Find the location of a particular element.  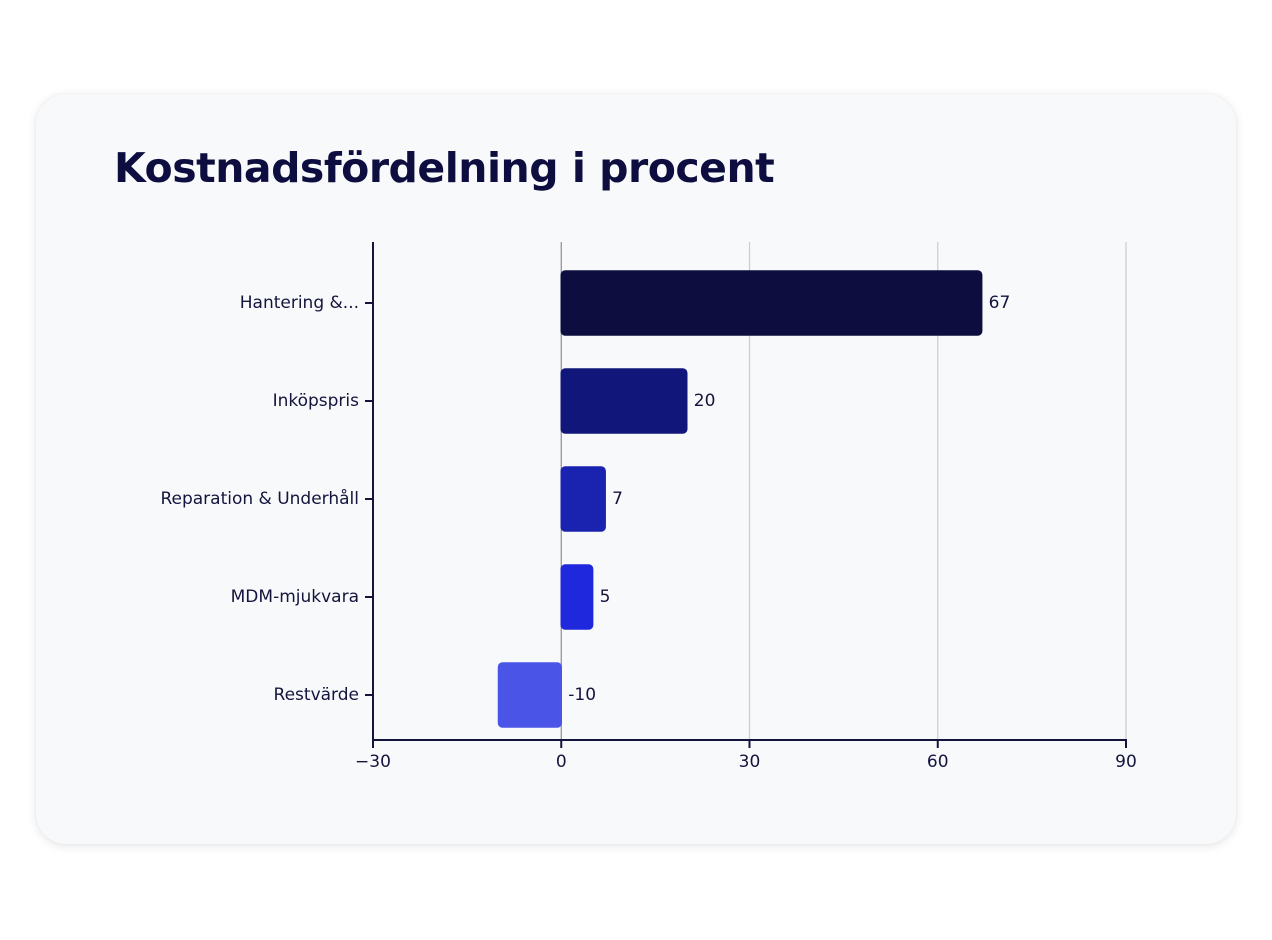

x-tick-label: −30 is located at coordinates (373, 762).